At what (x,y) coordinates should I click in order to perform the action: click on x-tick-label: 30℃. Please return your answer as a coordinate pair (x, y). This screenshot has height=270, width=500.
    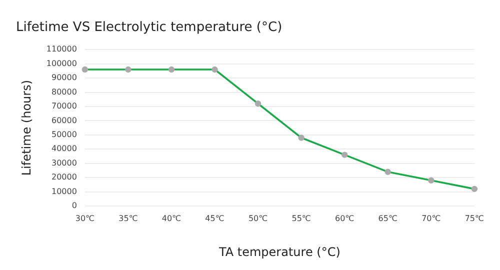
    Looking at the image, I should click on (85, 218).